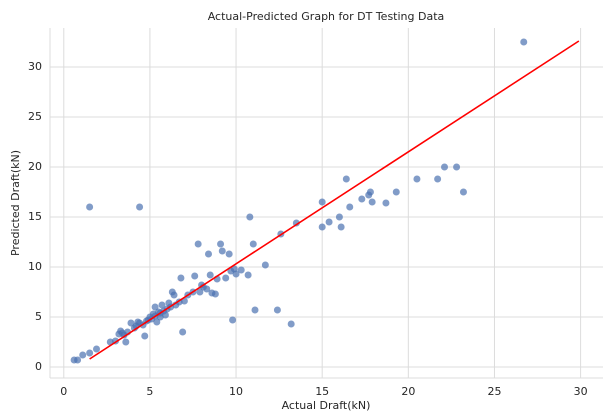 The image size is (603, 416). Describe the element at coordinates (581, 391) in the screenshot. I see `x-tick-label: 30` at that location.